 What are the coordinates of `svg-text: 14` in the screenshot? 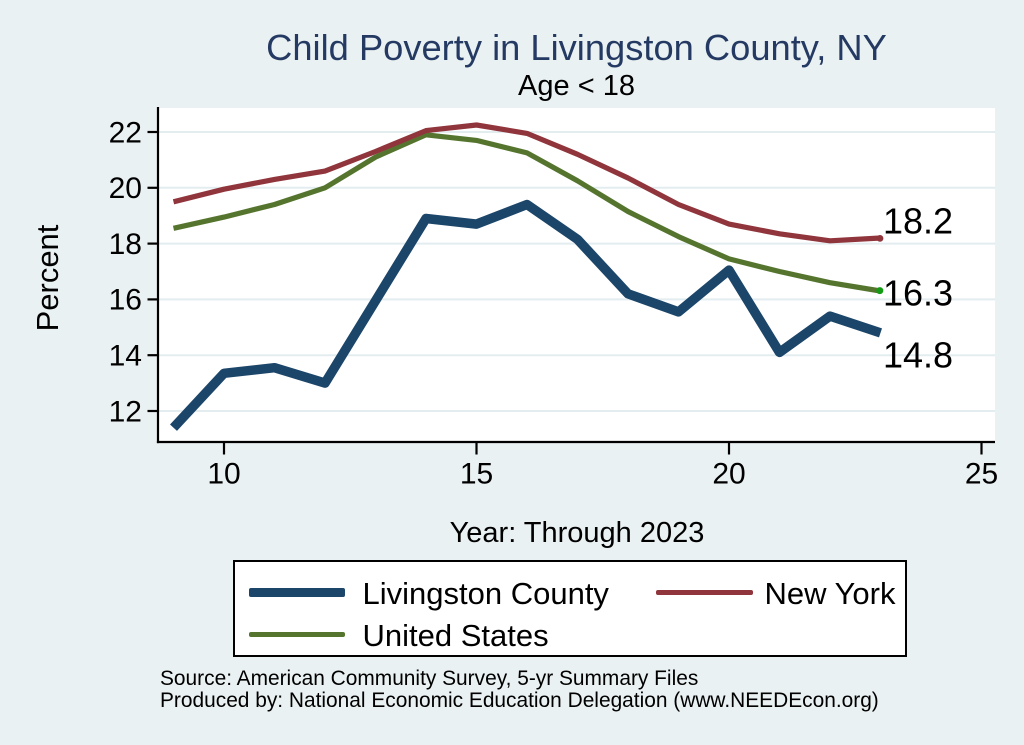 It's located at (125, 356).